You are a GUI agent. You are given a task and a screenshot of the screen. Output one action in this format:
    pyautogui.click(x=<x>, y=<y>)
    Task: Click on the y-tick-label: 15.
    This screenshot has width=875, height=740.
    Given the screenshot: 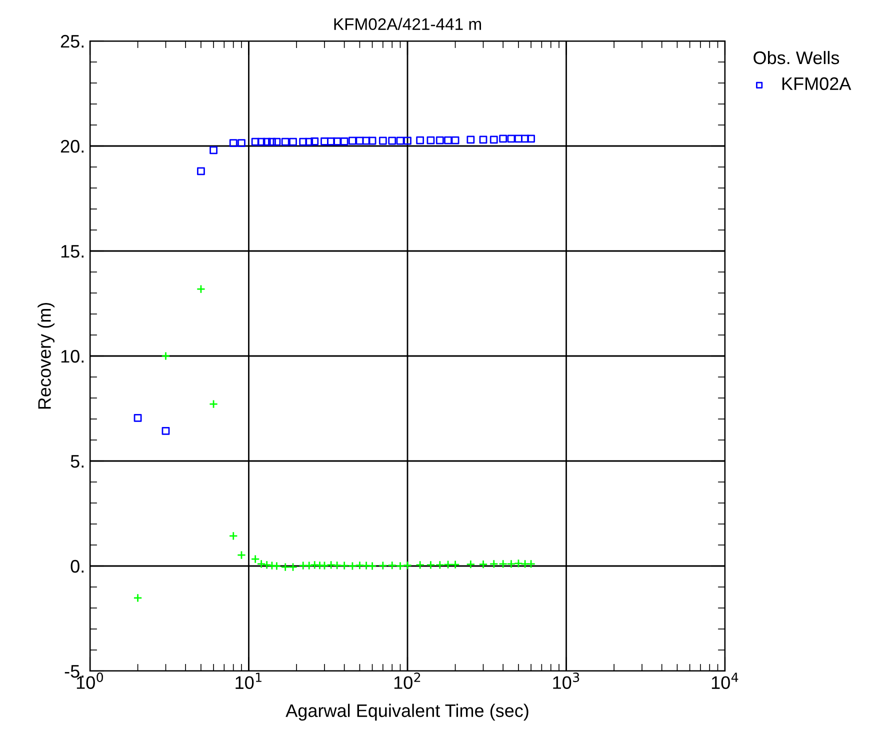 What is the action you would take?
    pyautogui.click(x=72, y=251)
    